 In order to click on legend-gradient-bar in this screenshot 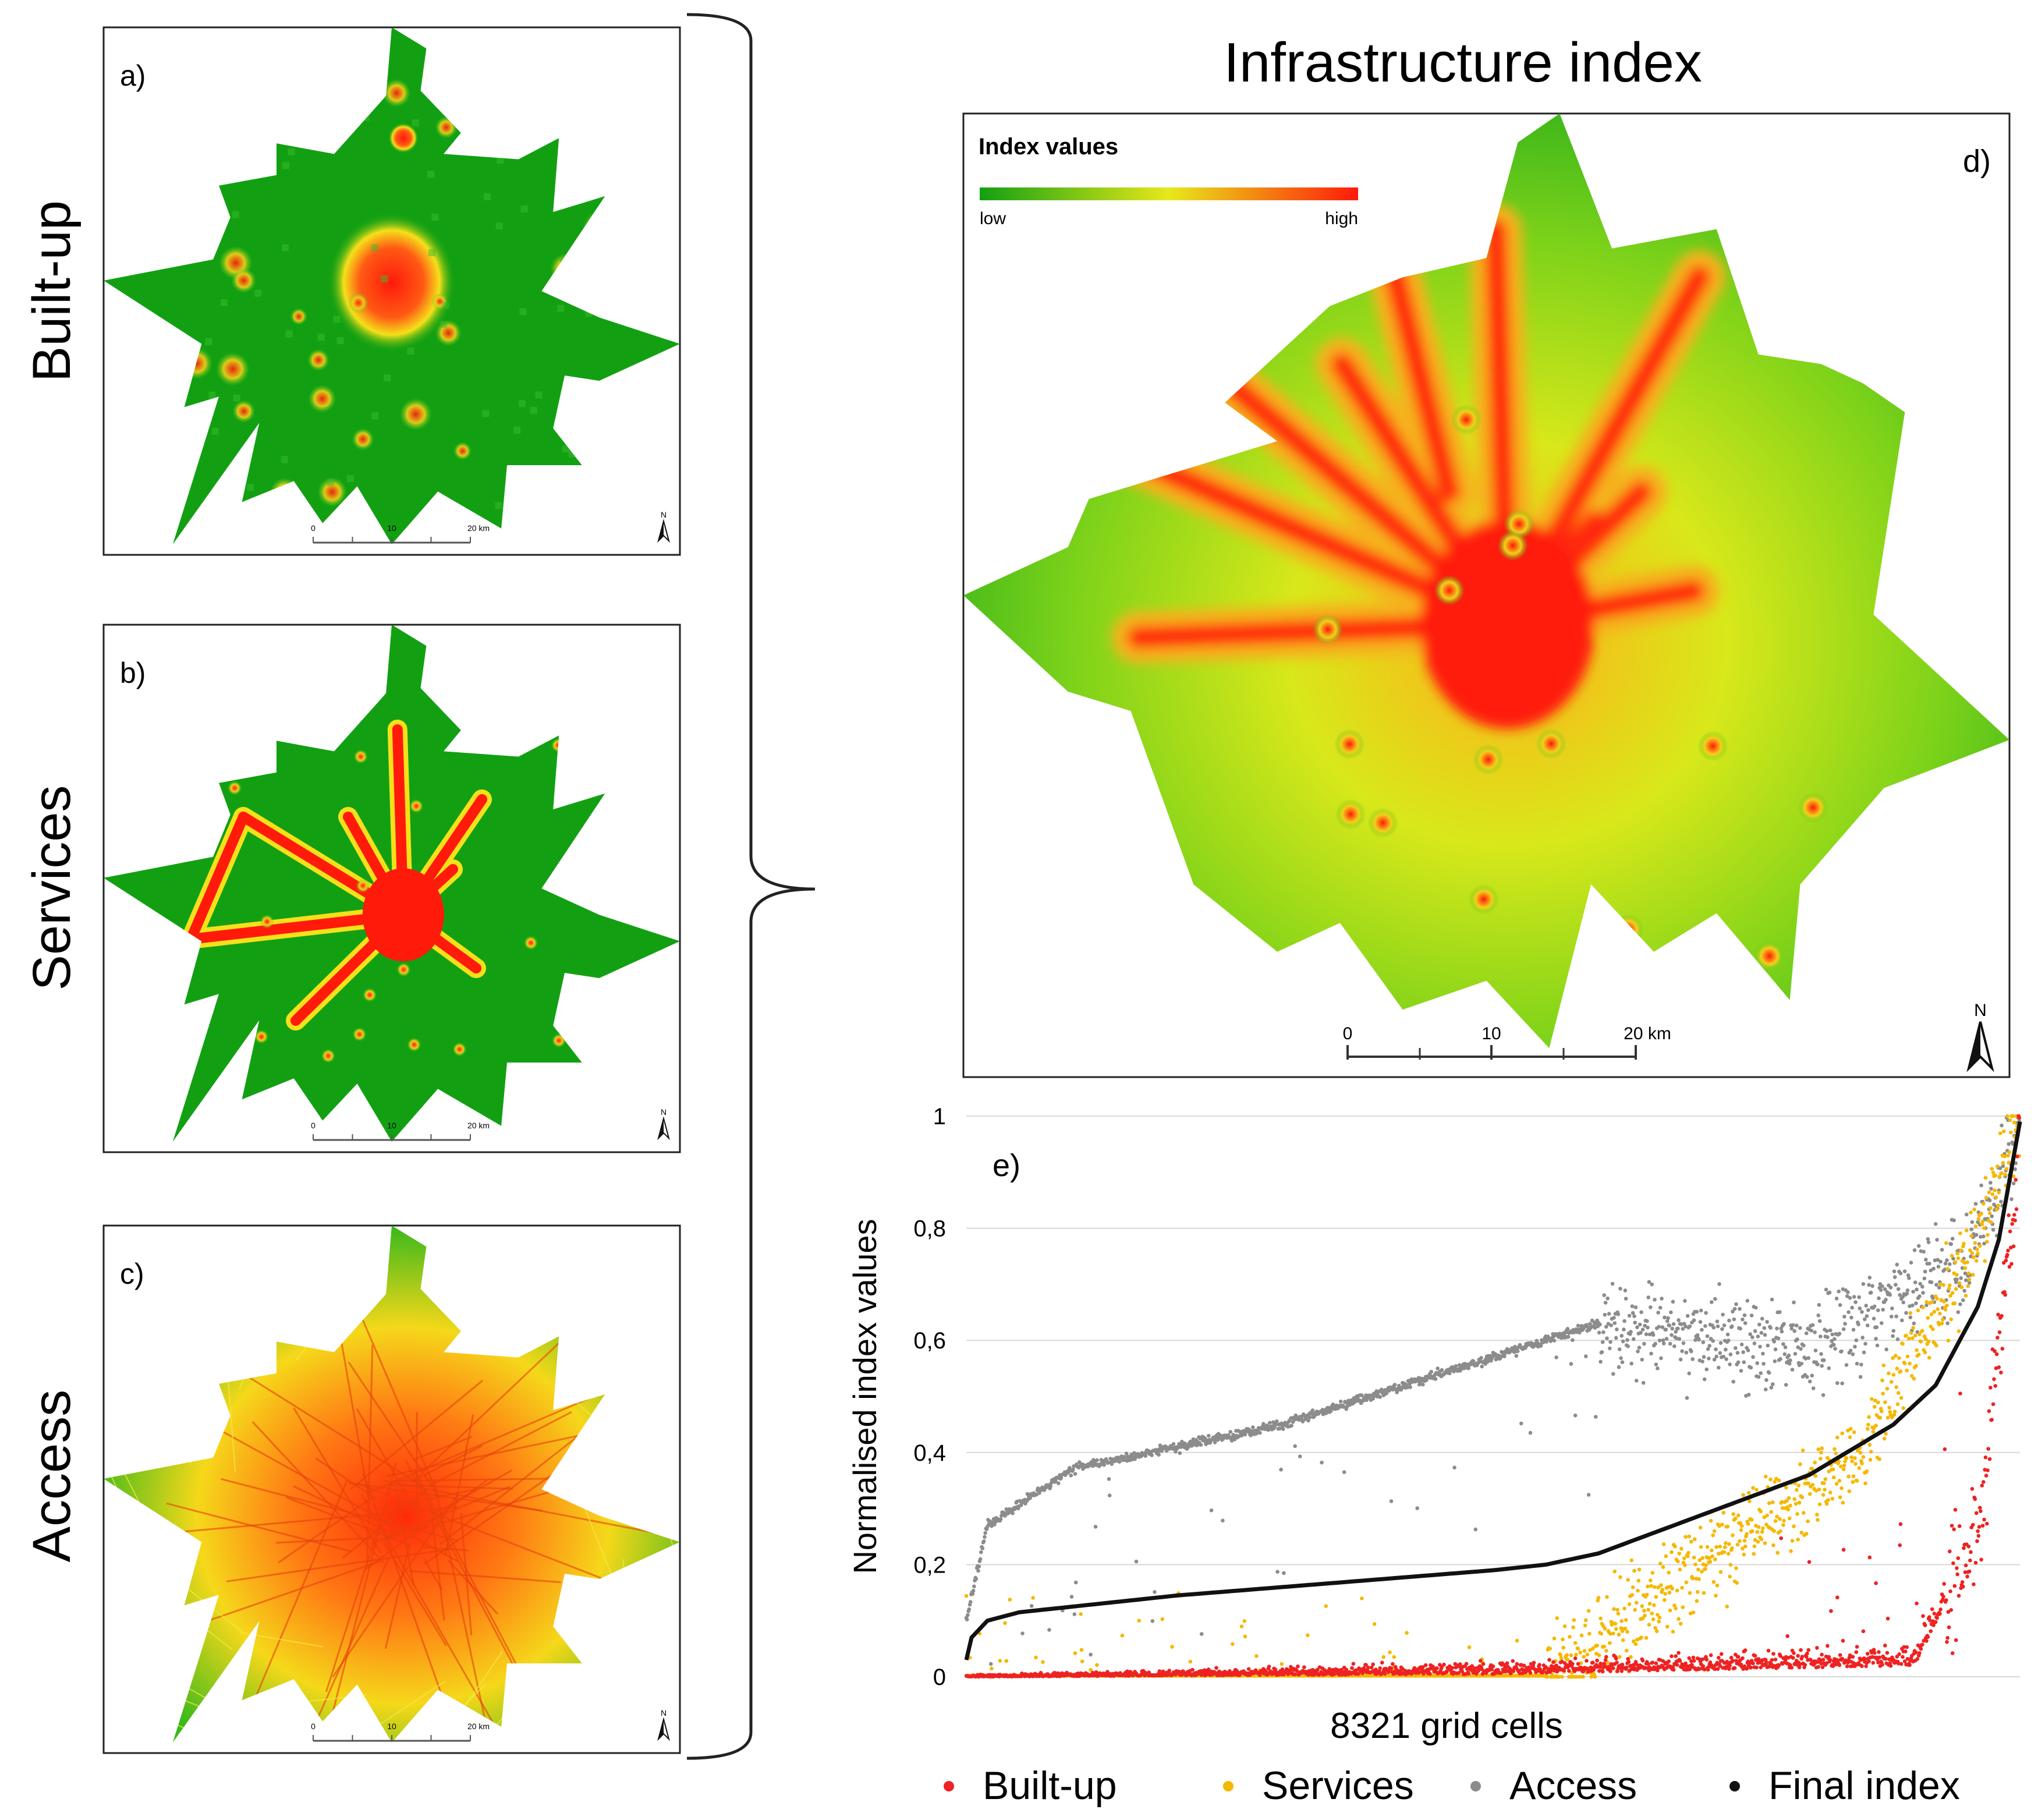, I will do `click(1169, 193)`.